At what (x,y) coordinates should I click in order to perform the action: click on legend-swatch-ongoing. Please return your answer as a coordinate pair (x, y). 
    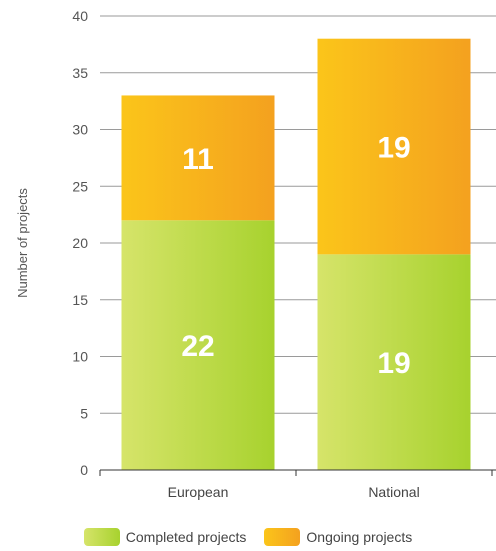
    Looking at the image, I should click on (282, 537).